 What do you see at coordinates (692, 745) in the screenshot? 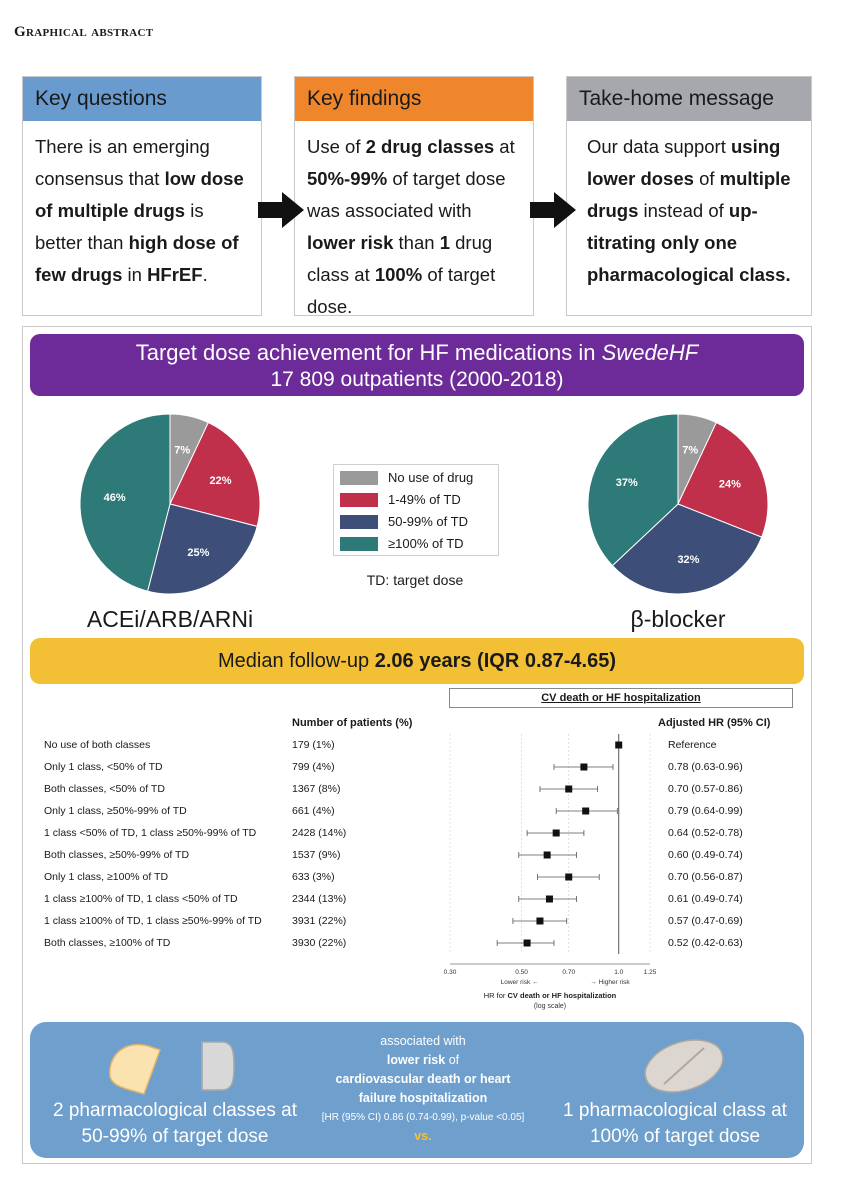
I see `forest-row-hr: Reference` at bounding box center [692, 745].